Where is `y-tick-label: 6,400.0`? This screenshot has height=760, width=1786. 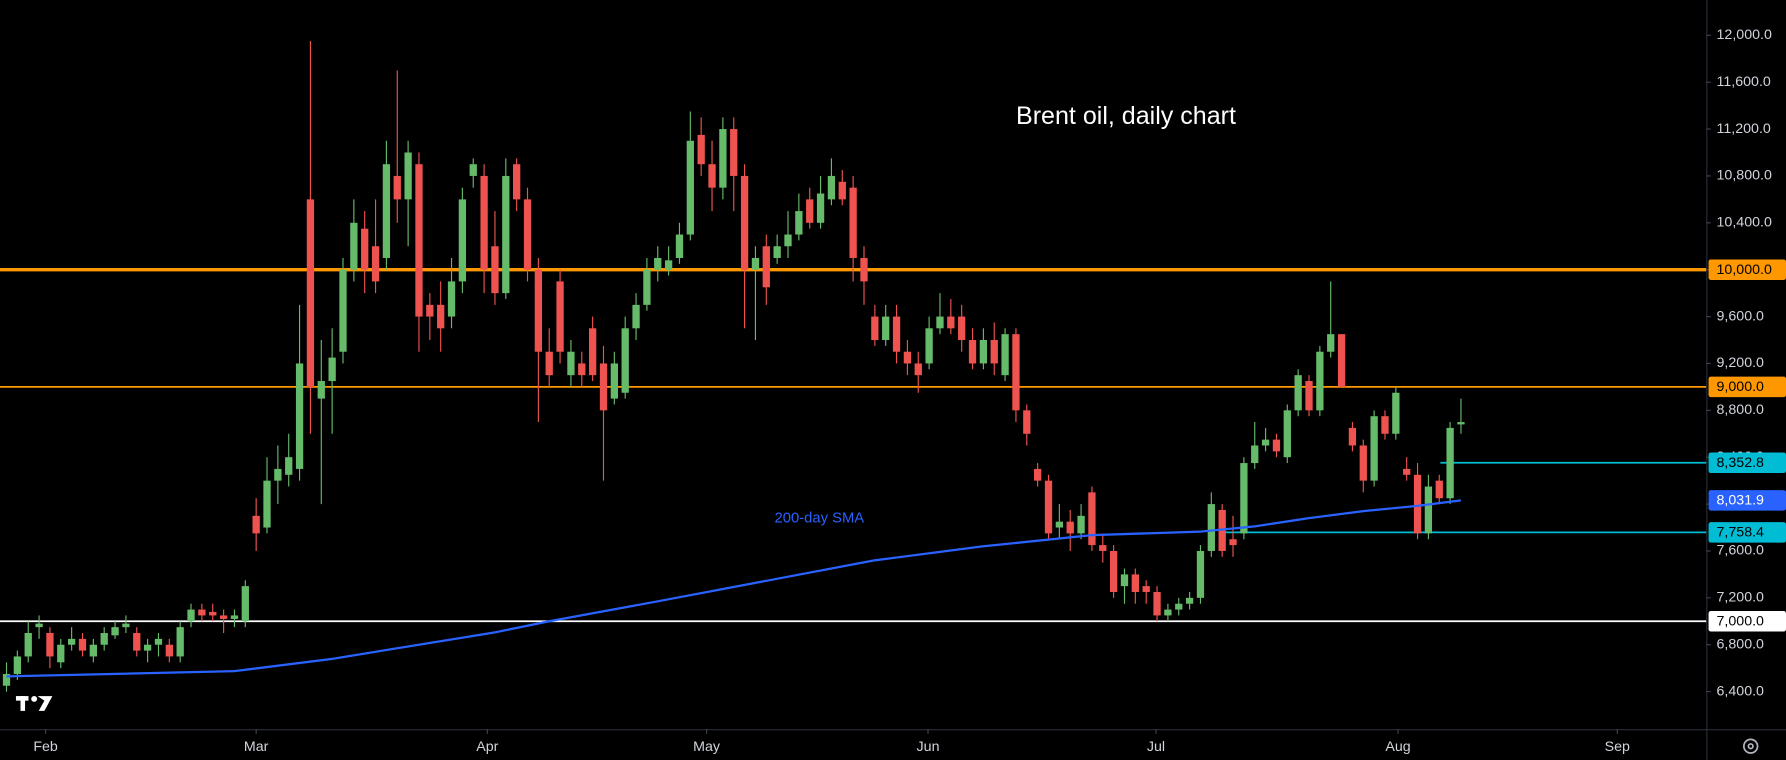 y-tick-label: 6,400.0 is located at coordinates (1741, 691).